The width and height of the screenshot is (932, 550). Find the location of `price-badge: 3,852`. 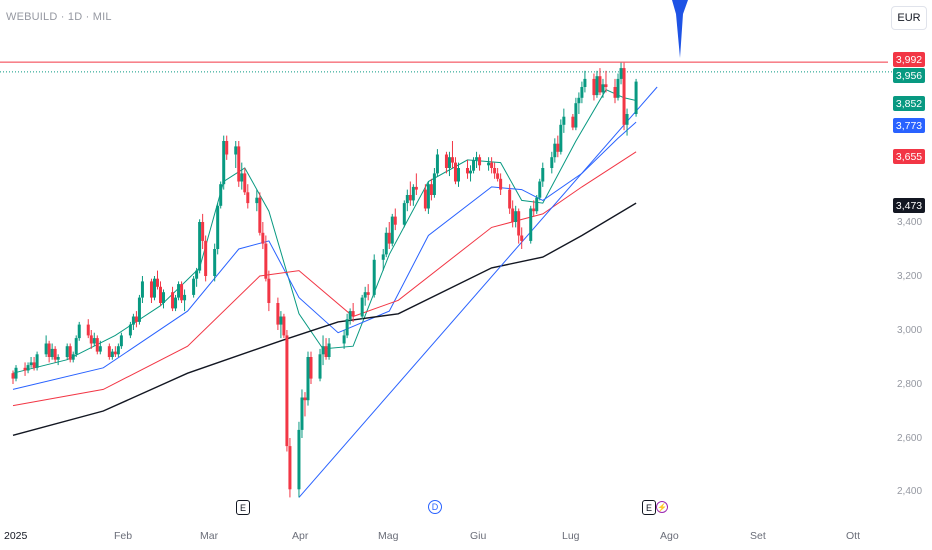

price-badge: 3,852 is located at coordinates (909, 103).